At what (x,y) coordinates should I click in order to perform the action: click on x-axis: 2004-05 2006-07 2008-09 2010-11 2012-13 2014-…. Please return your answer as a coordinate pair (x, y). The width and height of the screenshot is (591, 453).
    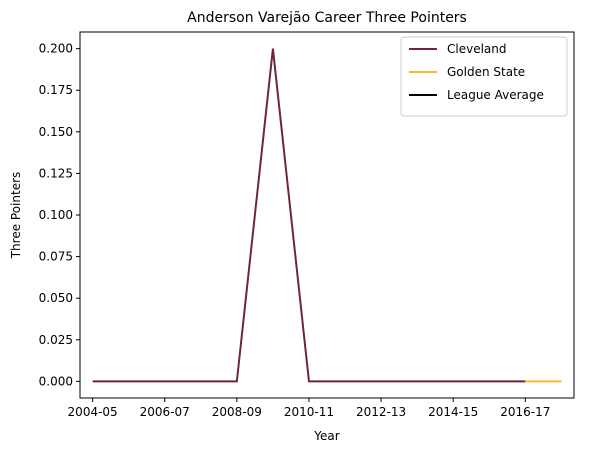
    Looking at the image, I should click on (309, 408).